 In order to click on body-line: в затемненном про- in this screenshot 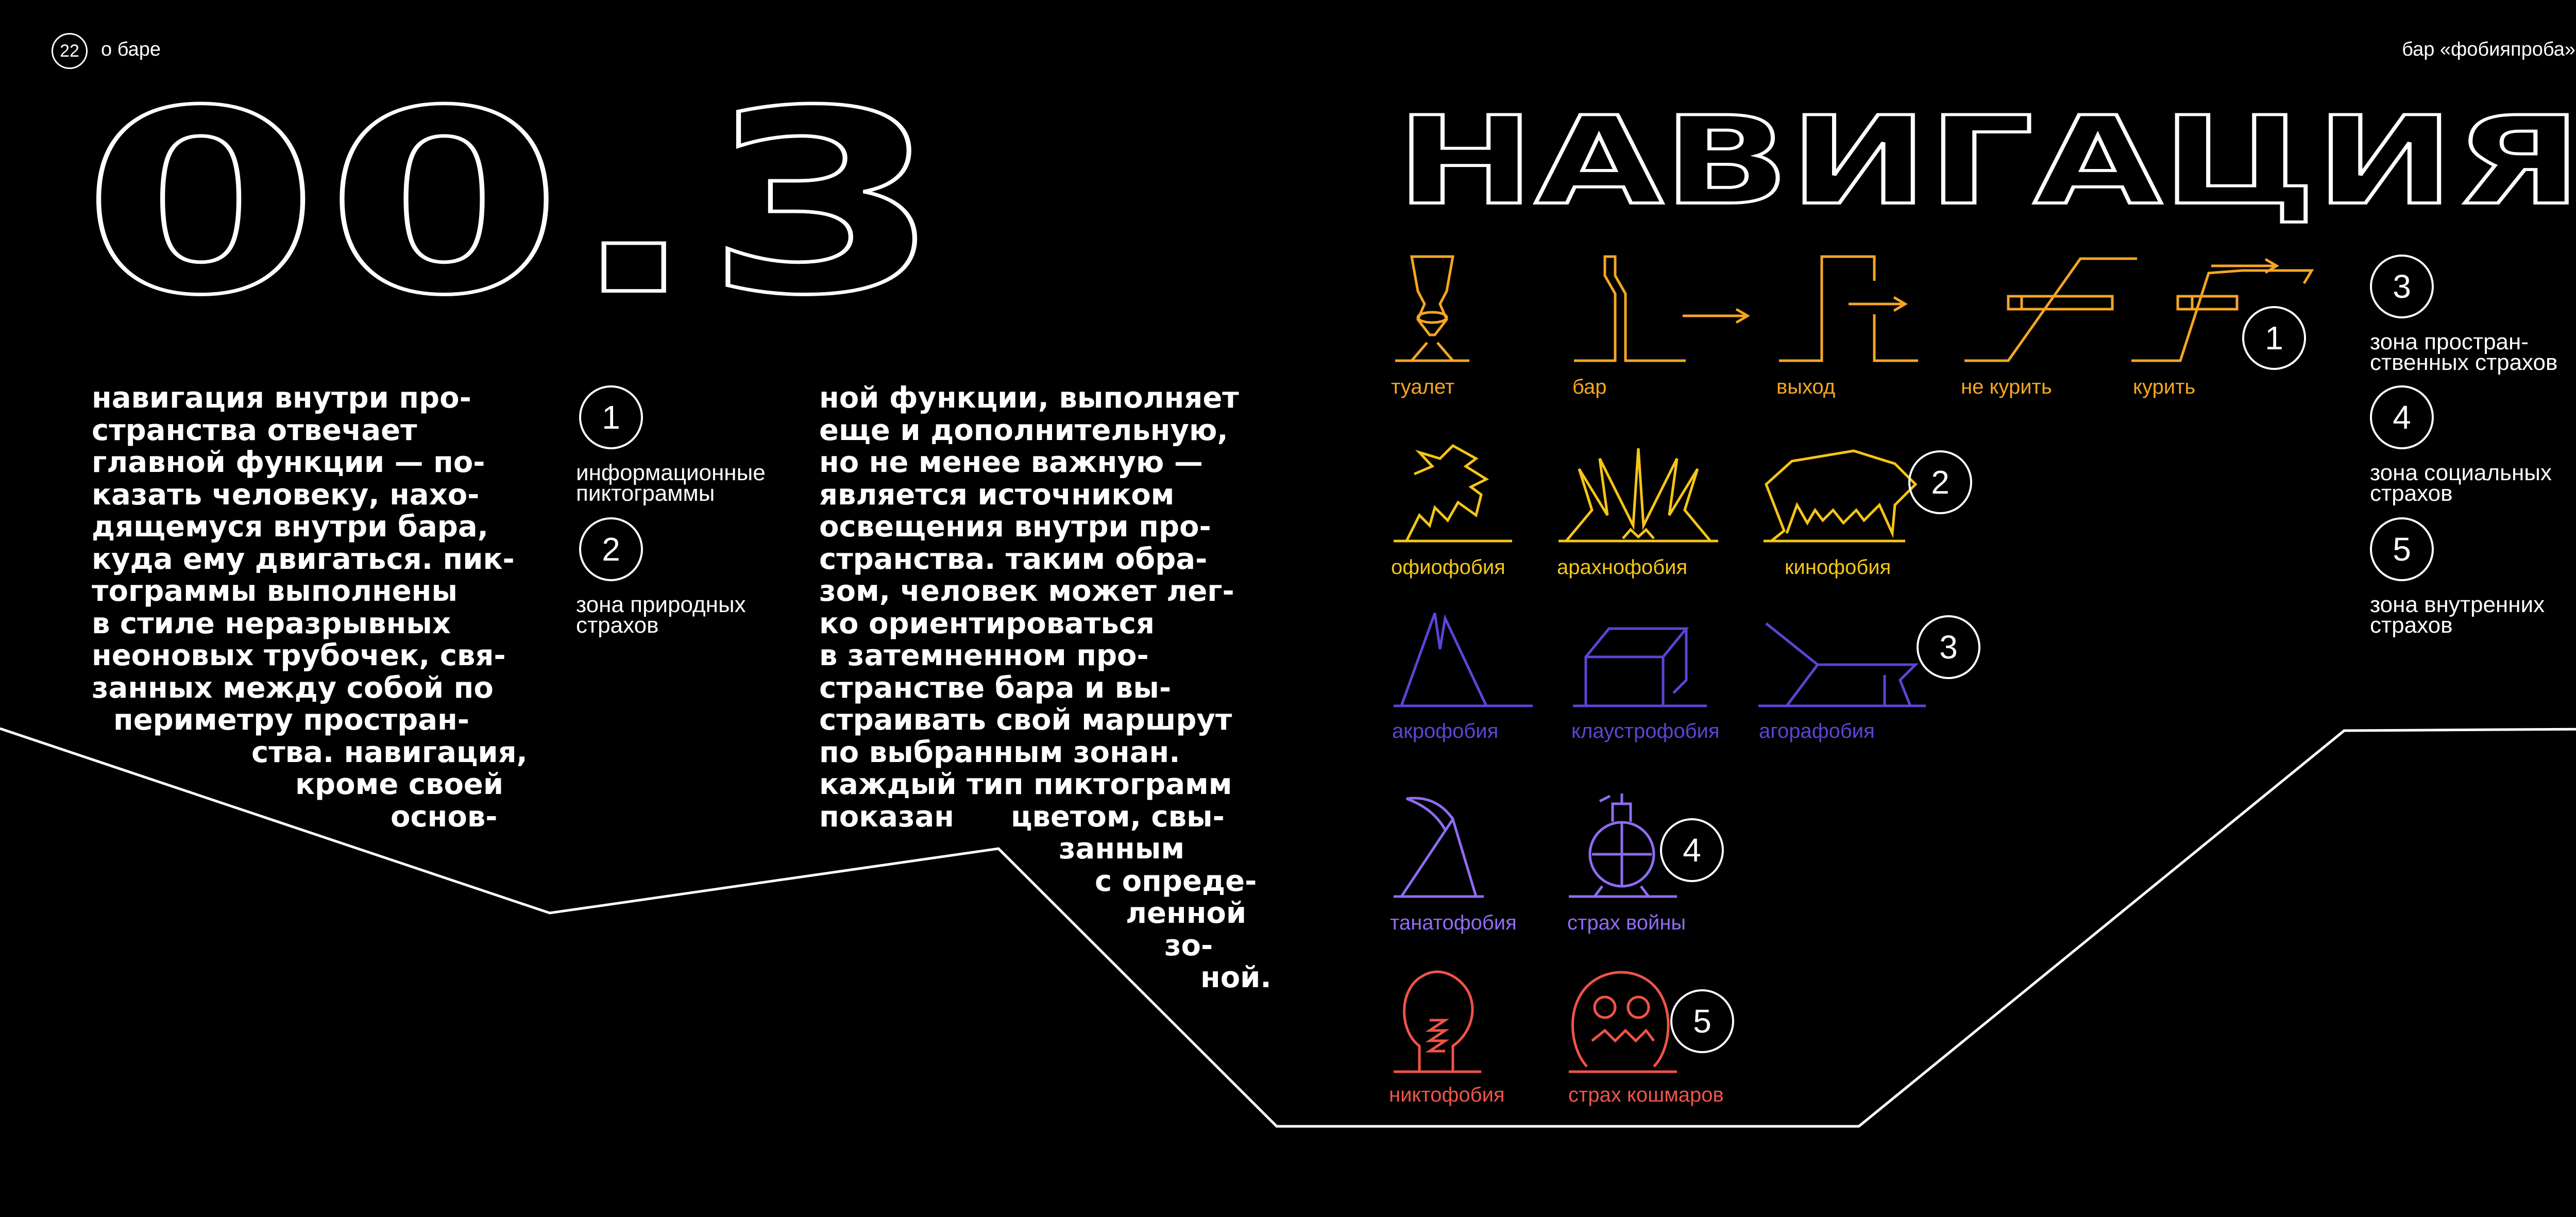, I will do `click(984, 655)`.